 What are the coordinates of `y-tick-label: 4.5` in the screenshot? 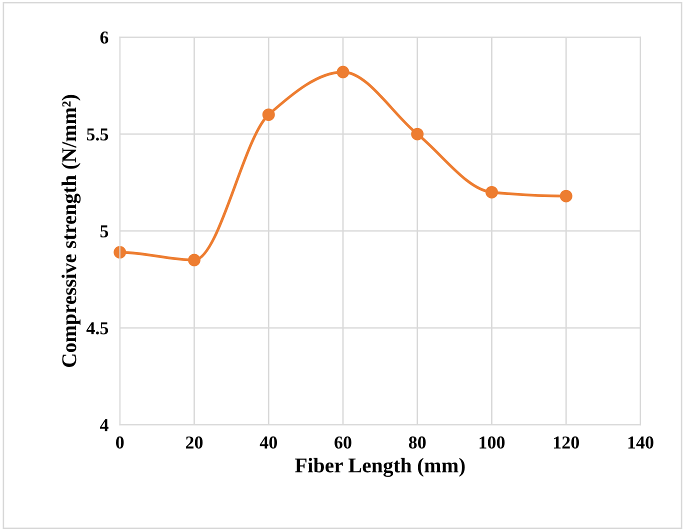 It's located at (97, 328).